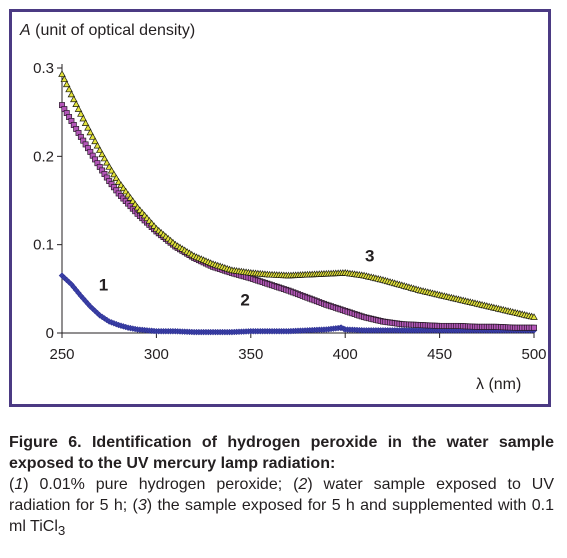 Image resolution: width=567 pixels, height=558 pixels. What do you see at coordinates (50, 333) in the screenshot?
I see `y-tick-label: 0` at bounding box center [50, 333].